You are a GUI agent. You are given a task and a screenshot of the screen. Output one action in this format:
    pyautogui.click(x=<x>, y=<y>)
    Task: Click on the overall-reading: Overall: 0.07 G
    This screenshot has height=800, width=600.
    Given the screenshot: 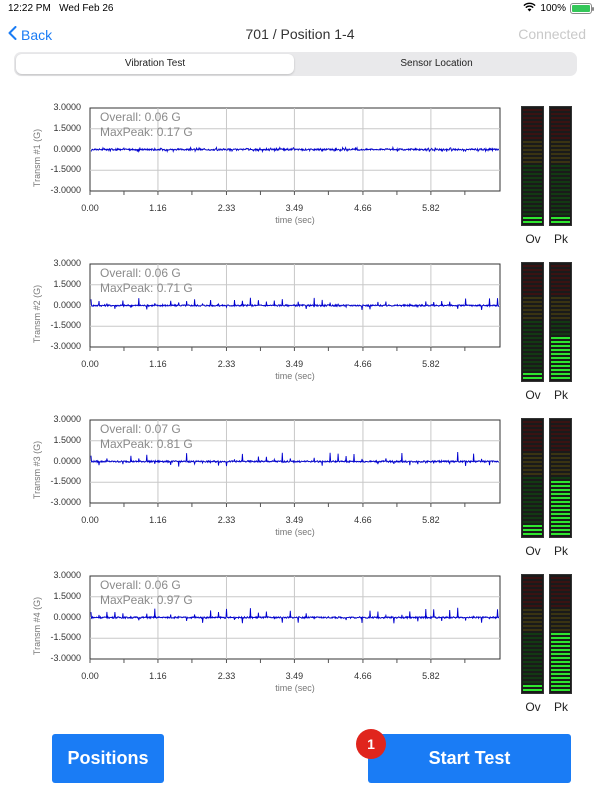 What is the action you would take?
    pyautogui.click(x=140, y=429)
    